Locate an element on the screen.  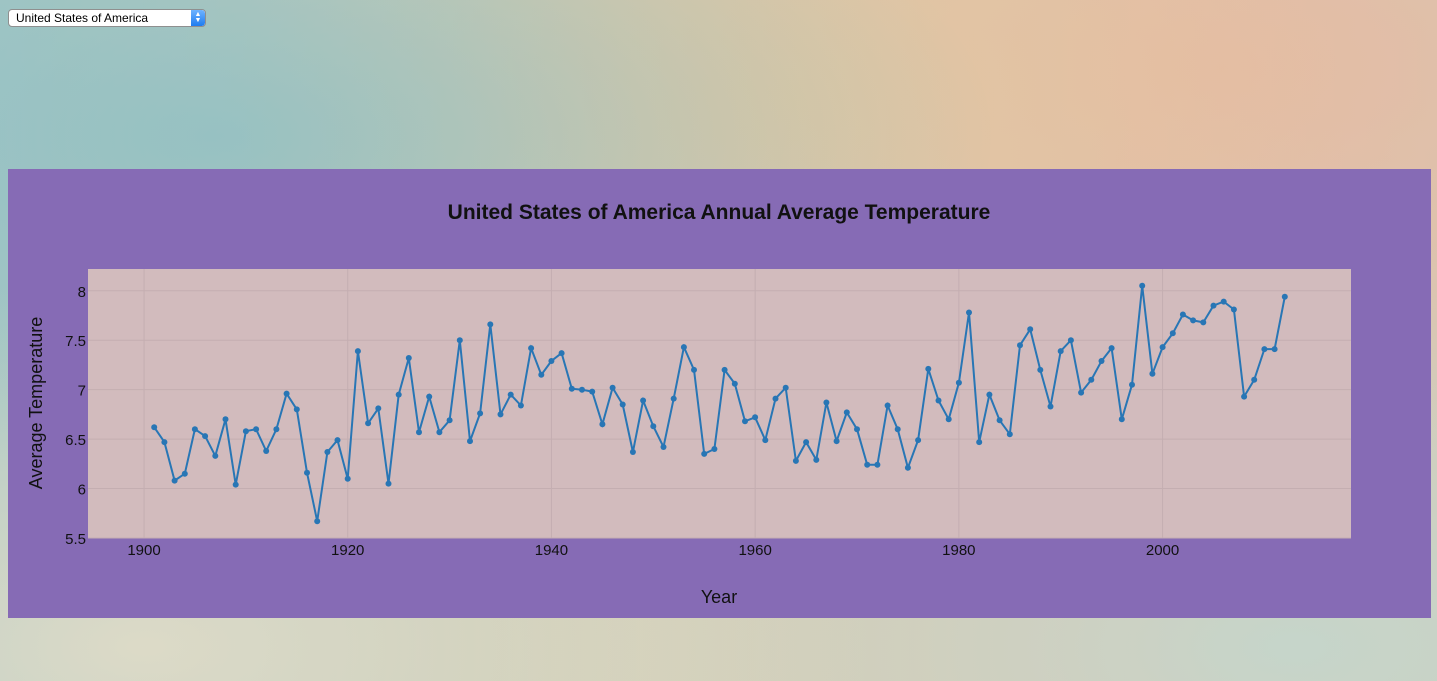
country-select: United States of America ▲ ▼ is located at coordinates (107, 18).